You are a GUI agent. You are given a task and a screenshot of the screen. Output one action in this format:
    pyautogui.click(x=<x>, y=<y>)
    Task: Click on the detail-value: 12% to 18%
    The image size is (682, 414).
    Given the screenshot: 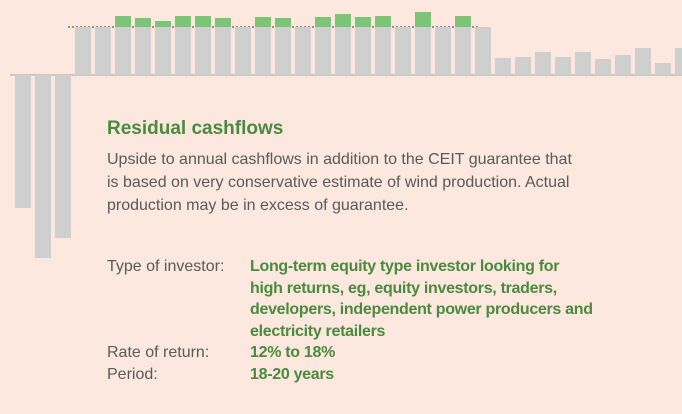 What is the action you would take?
    pyautogui.click(x=292, y=353)
    